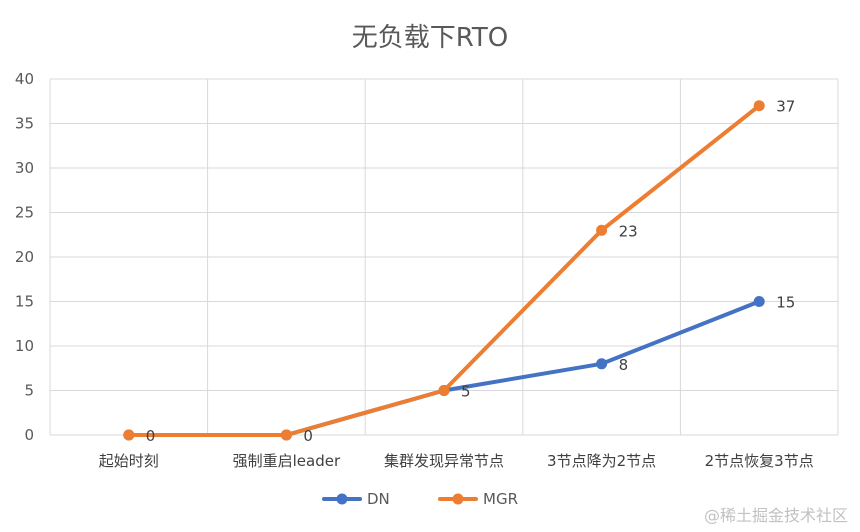 The image size is (860, 532). What do you see at coordinates (24, 302) in the screenshot?
I see `y-tick-label: 15` at bounding box center [24, 302].